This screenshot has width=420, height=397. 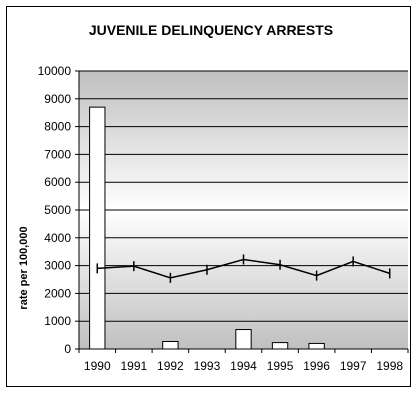 I want to click on y-tick-label: 8000, so click(x=57, y=127).